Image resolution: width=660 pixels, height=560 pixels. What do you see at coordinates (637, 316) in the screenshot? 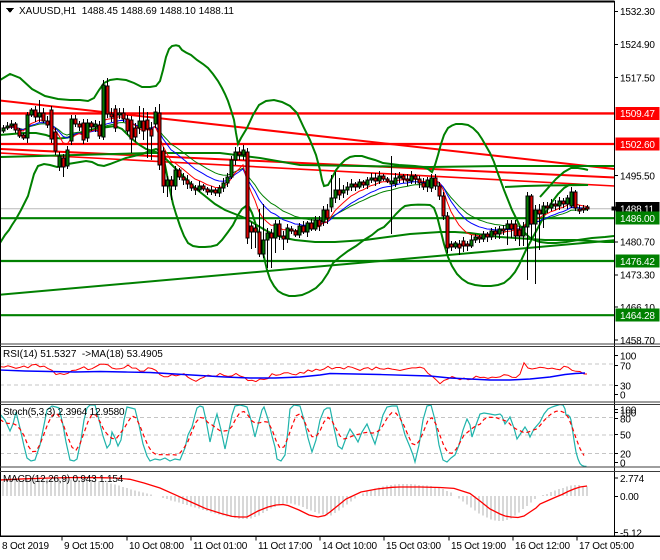
I see `svg-text: 1464.28` at bounding box center [637, 316].